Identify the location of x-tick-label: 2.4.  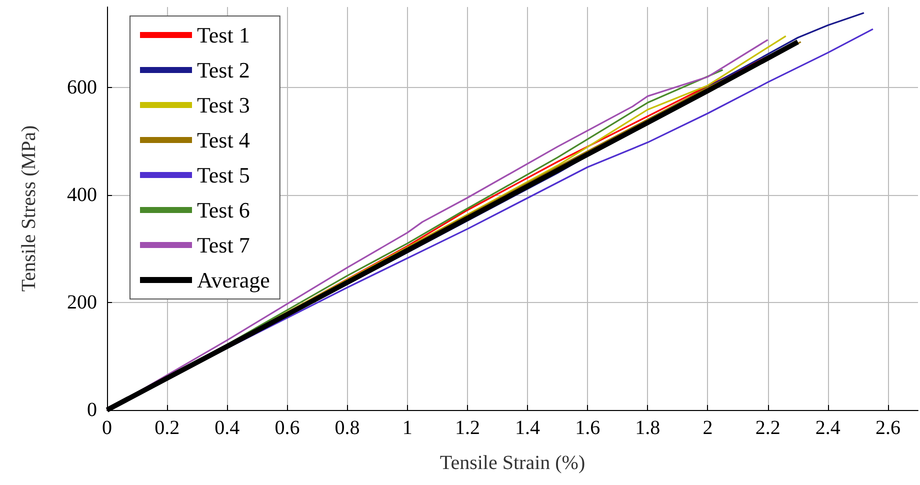
(827, 428).